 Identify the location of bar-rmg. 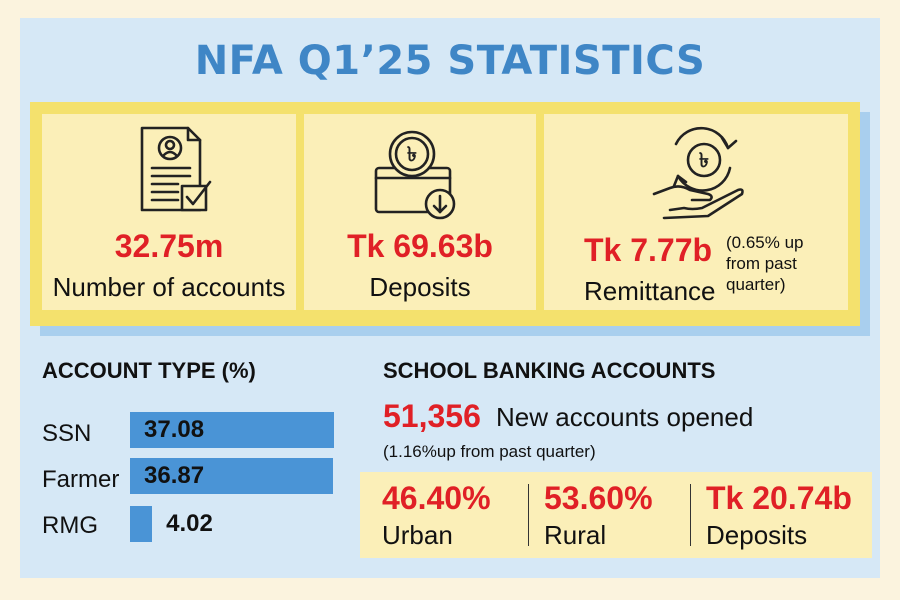
(141, 524).